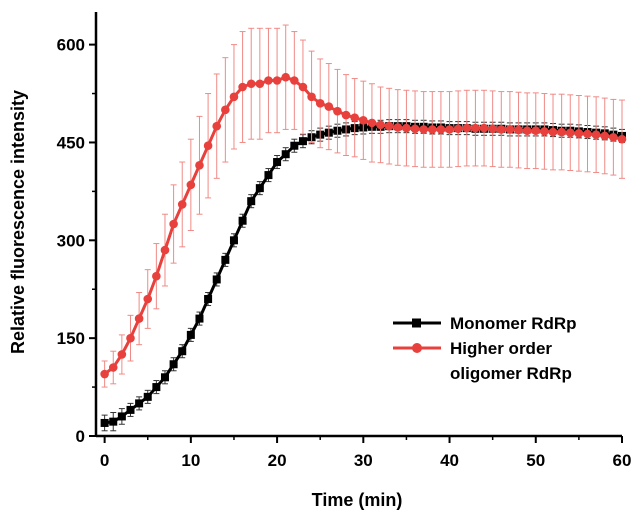  I want to click on y-axis-title: Relative fluorescence intensity, so click(18, 222).